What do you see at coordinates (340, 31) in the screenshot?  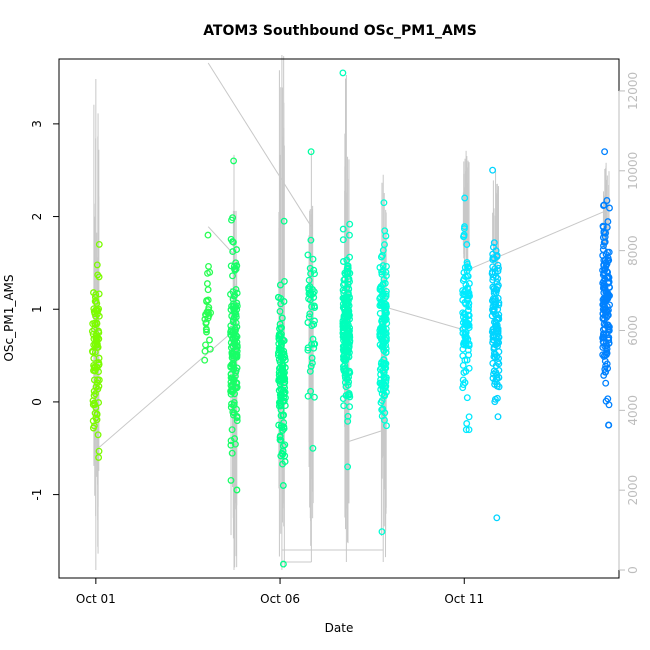 I see `chart-title: ATOM3 Southbound OSc_PM1_AMS` at bounding box center [340, 31].